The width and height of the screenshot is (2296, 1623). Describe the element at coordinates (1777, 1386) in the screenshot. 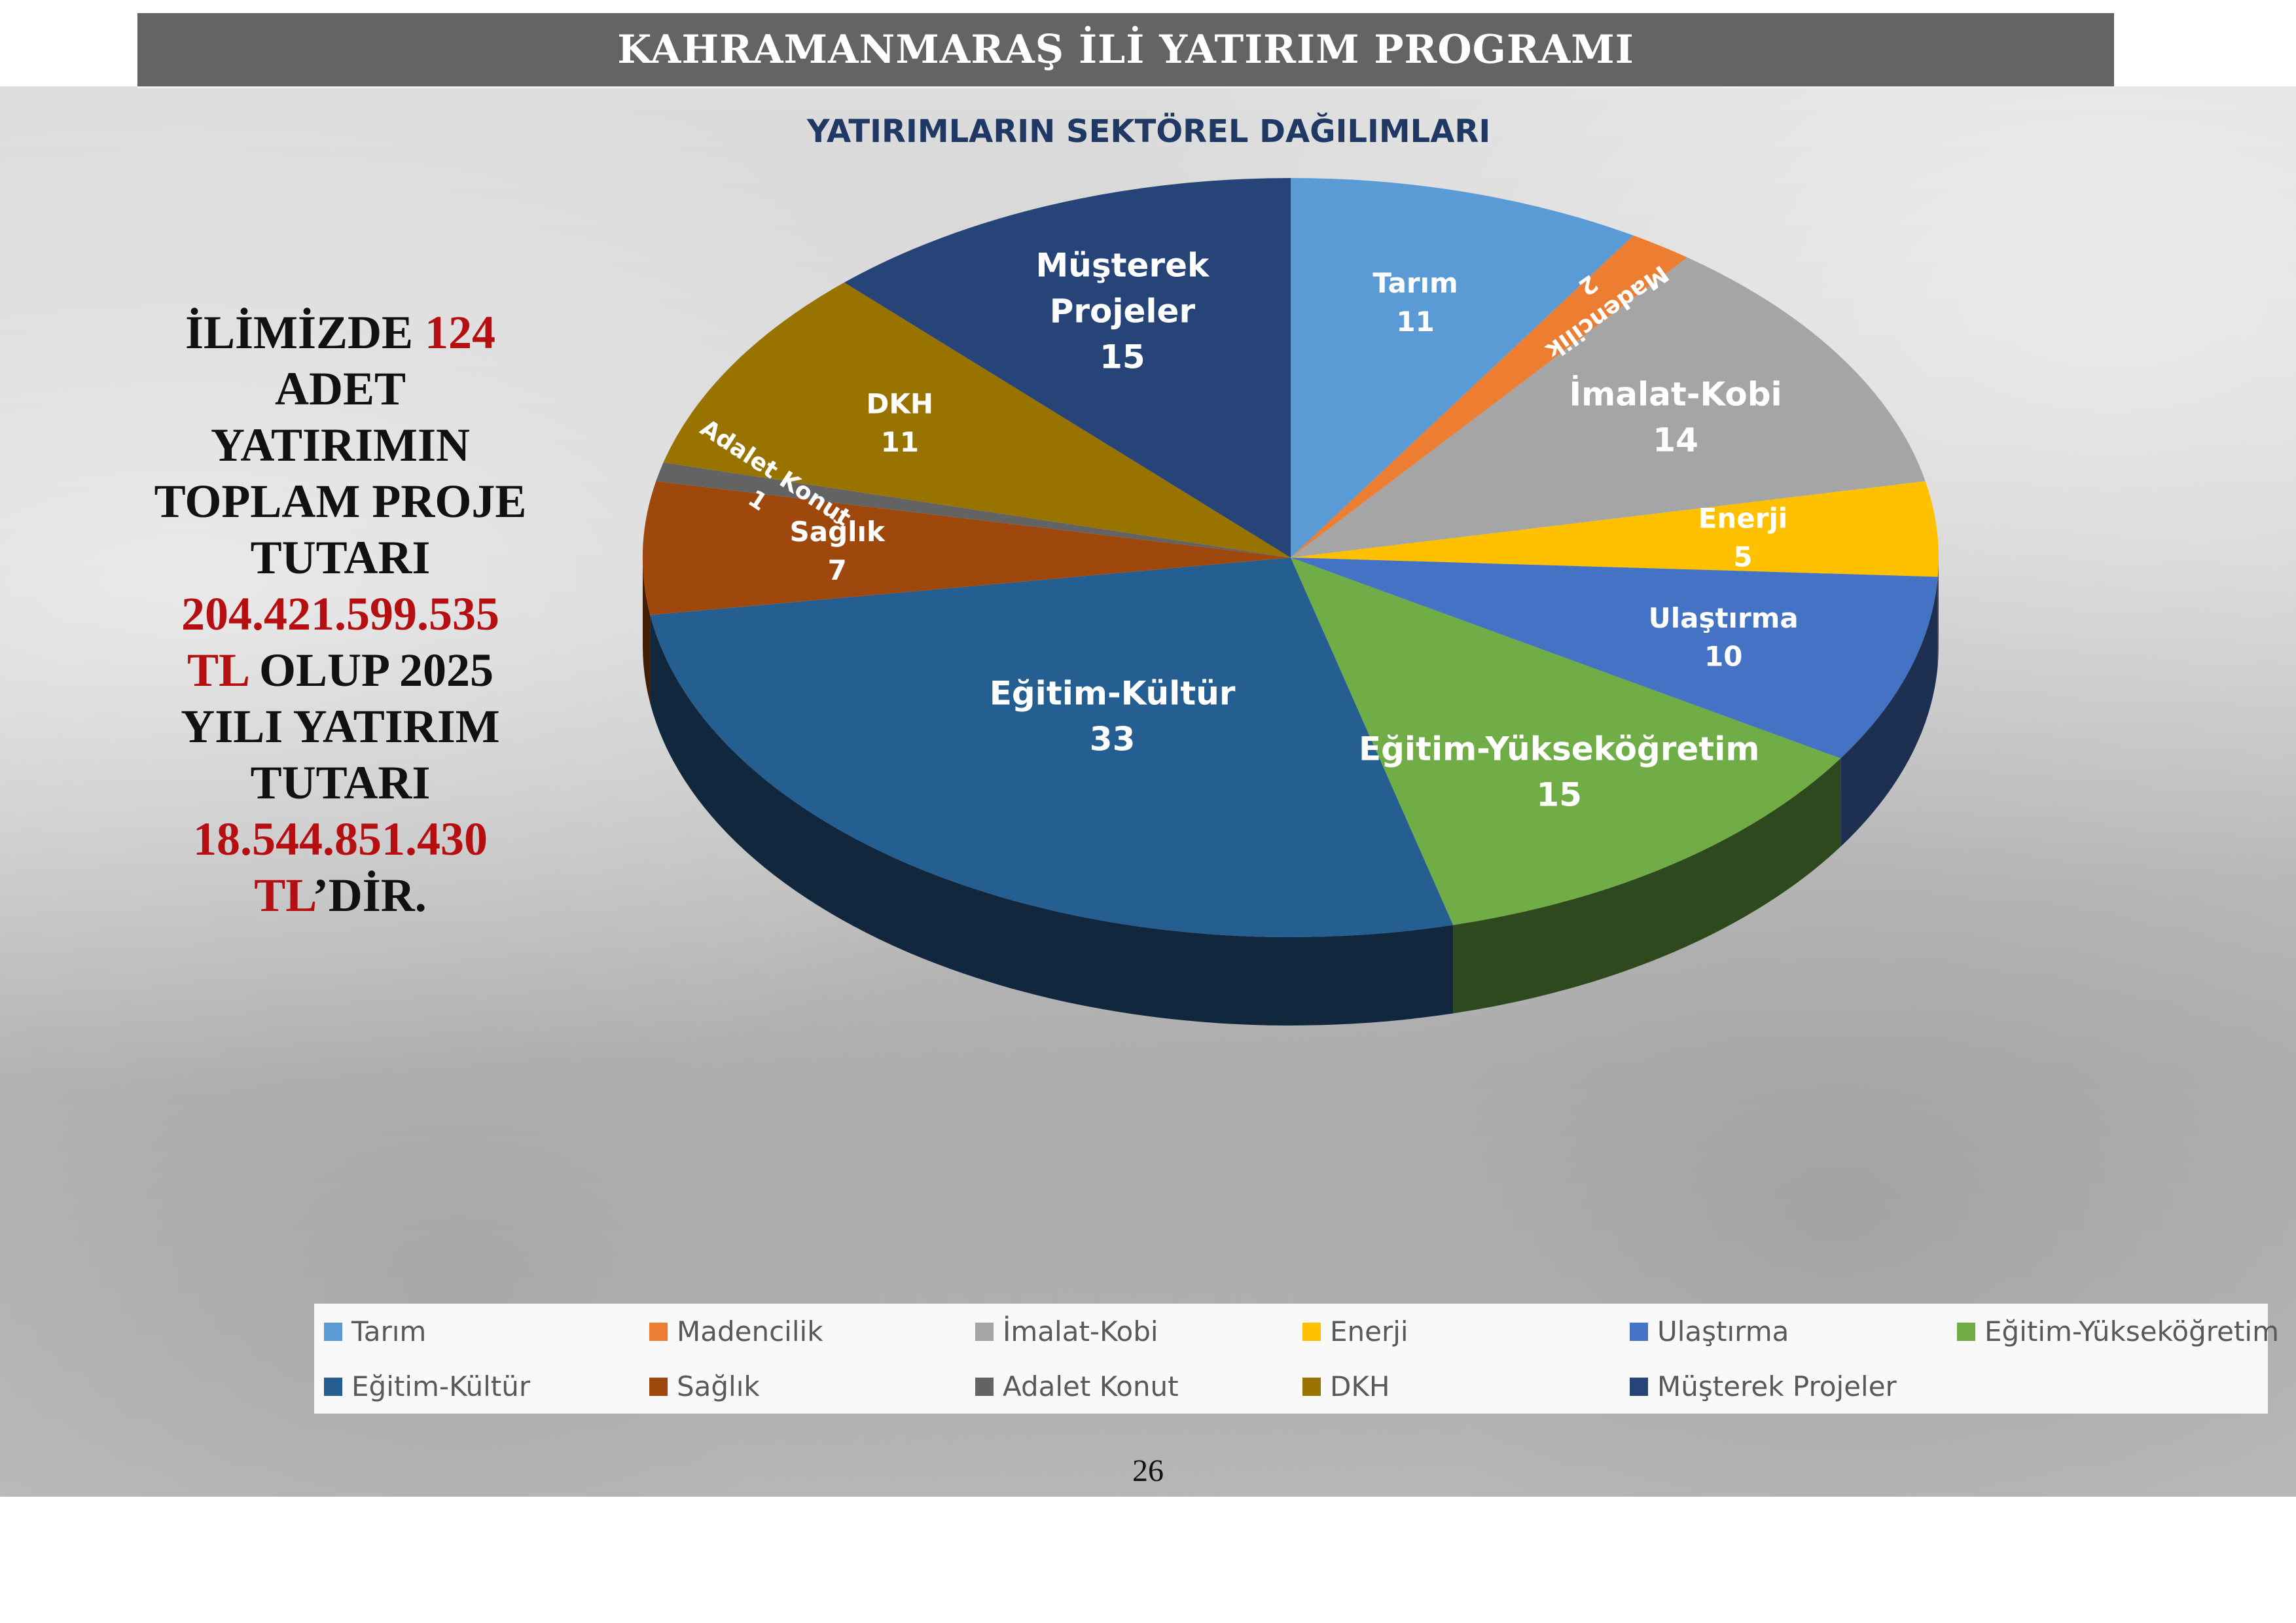

I see `legend-label: Müşterek Projeler` at that location.